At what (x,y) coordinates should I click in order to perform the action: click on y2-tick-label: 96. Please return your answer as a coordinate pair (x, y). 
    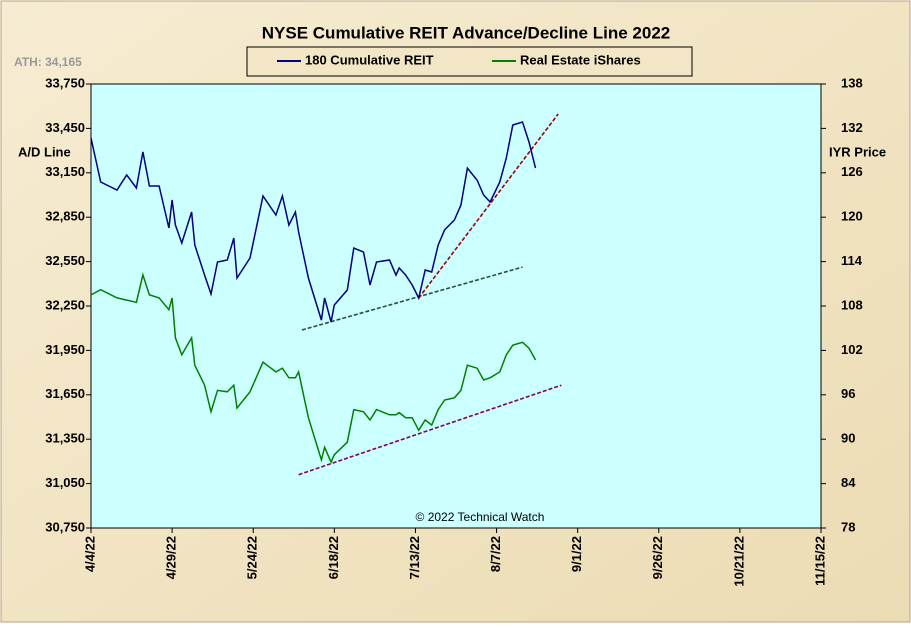
    Looking at the image, I should click on (848, 393).